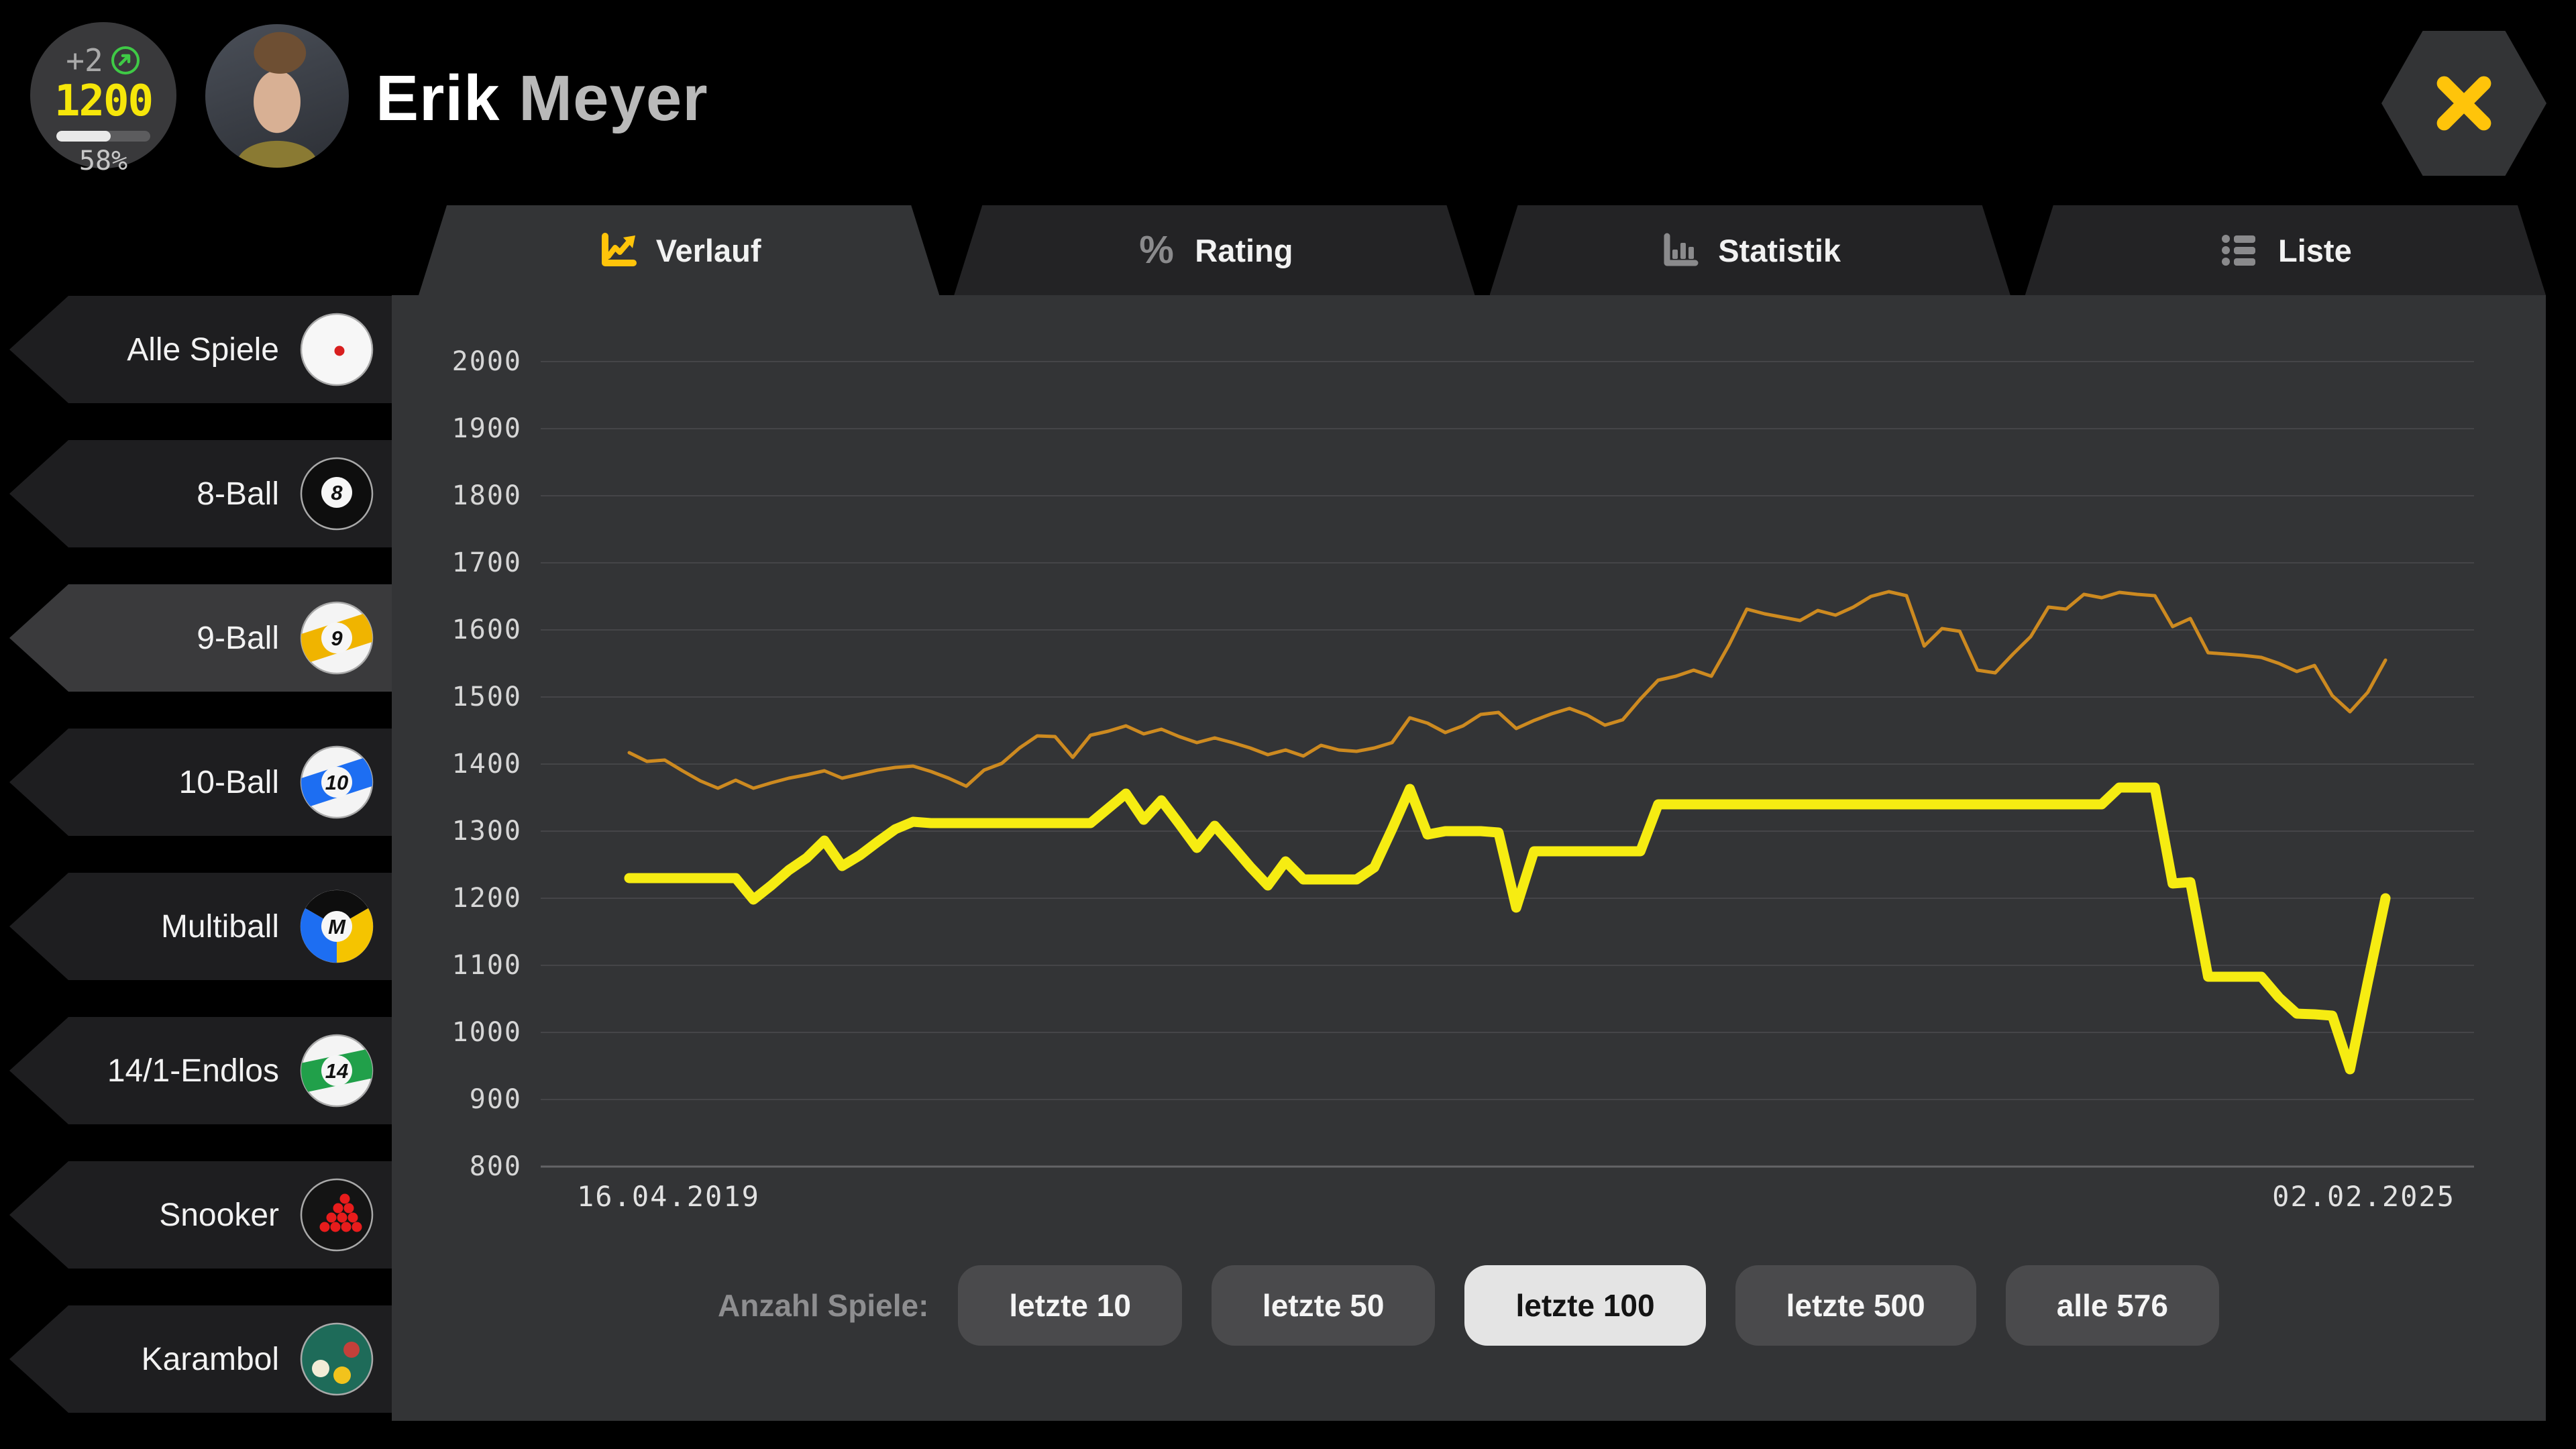  I want to click on sidebar-item-label: Karambol, so click(210, 1359).